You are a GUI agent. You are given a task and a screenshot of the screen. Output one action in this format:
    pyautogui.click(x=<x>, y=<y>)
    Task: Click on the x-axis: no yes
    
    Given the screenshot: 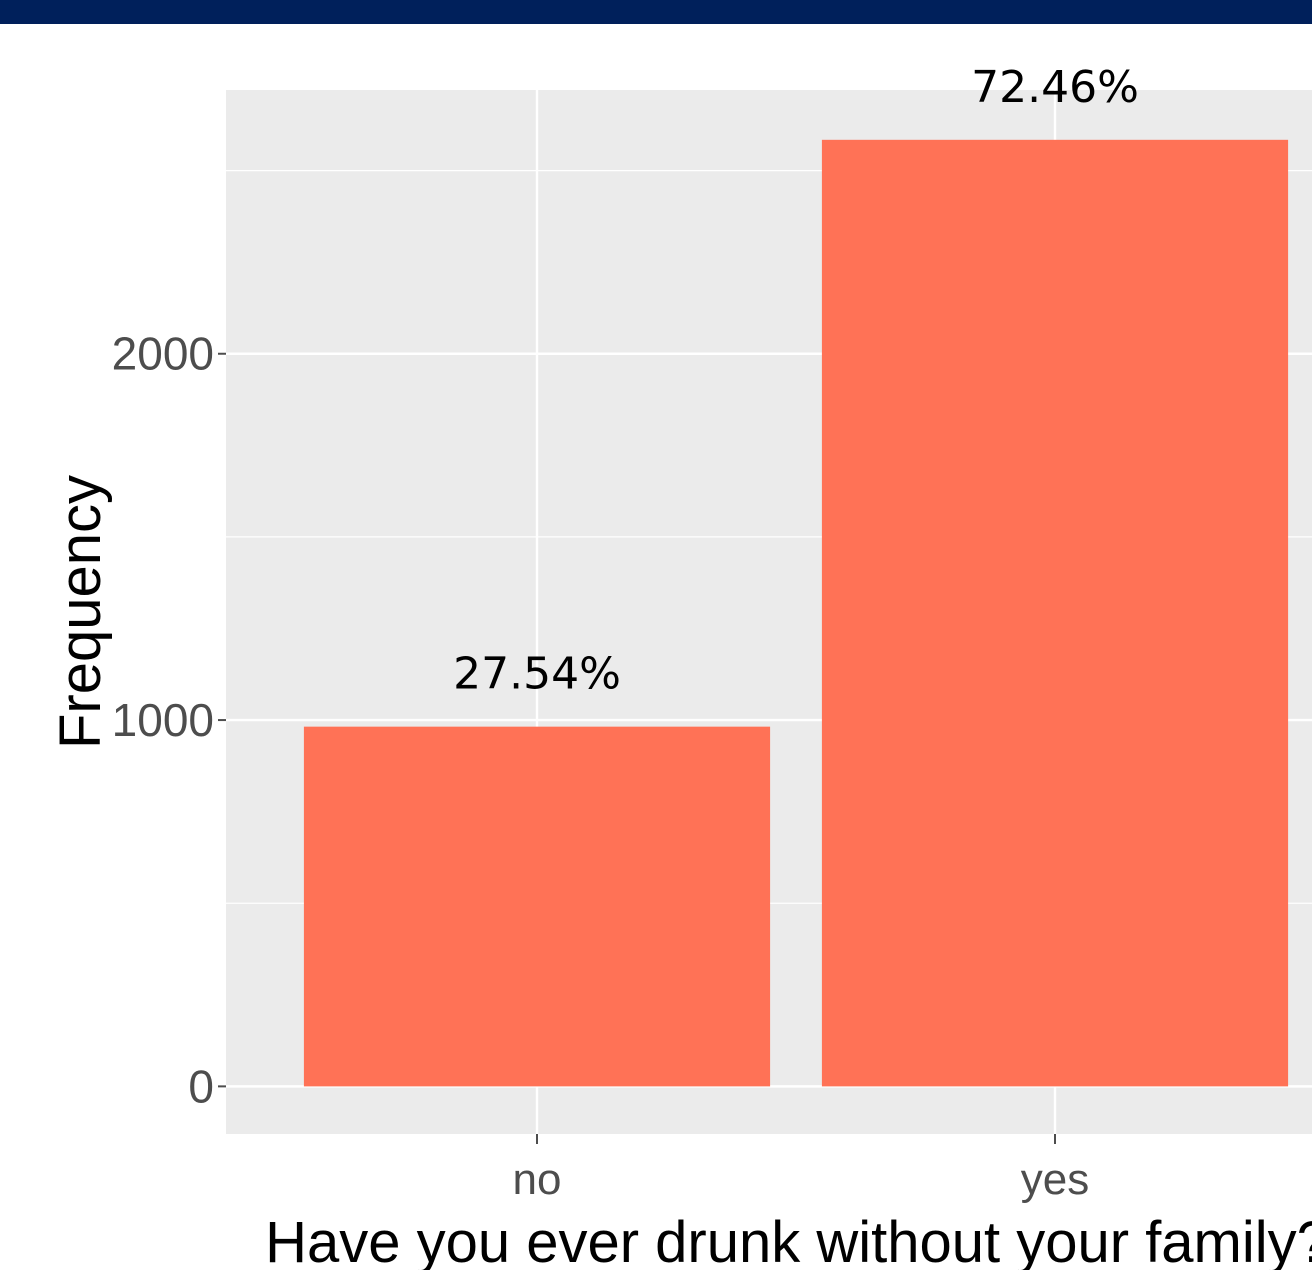 What is the action you would take?
    pyautogui.click(x=801, y=1169)
    